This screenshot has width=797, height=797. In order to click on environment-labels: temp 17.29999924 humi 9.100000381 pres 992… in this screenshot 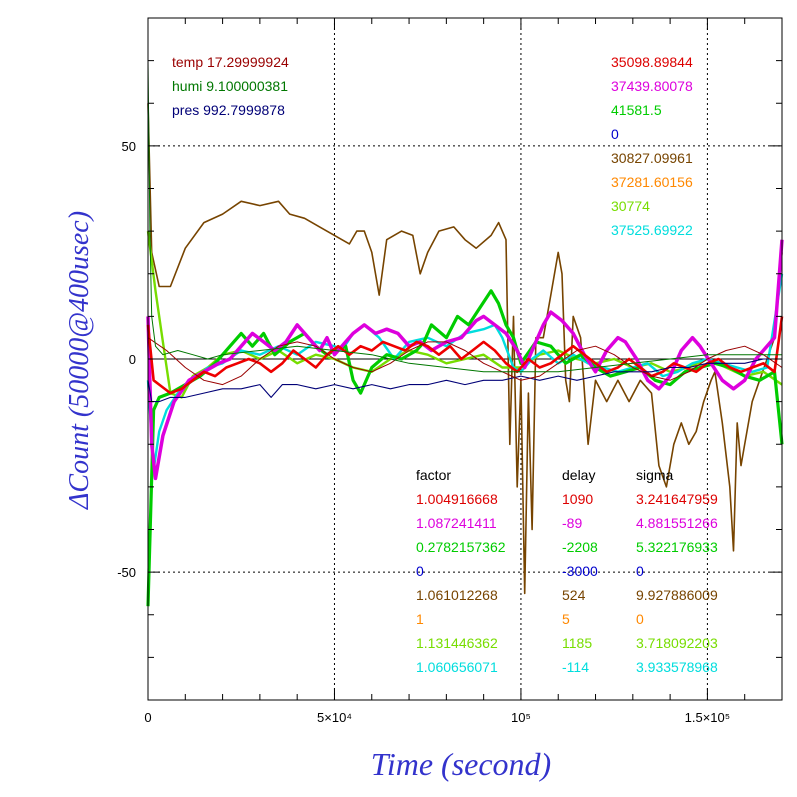, I will do `click(230, 86)`.